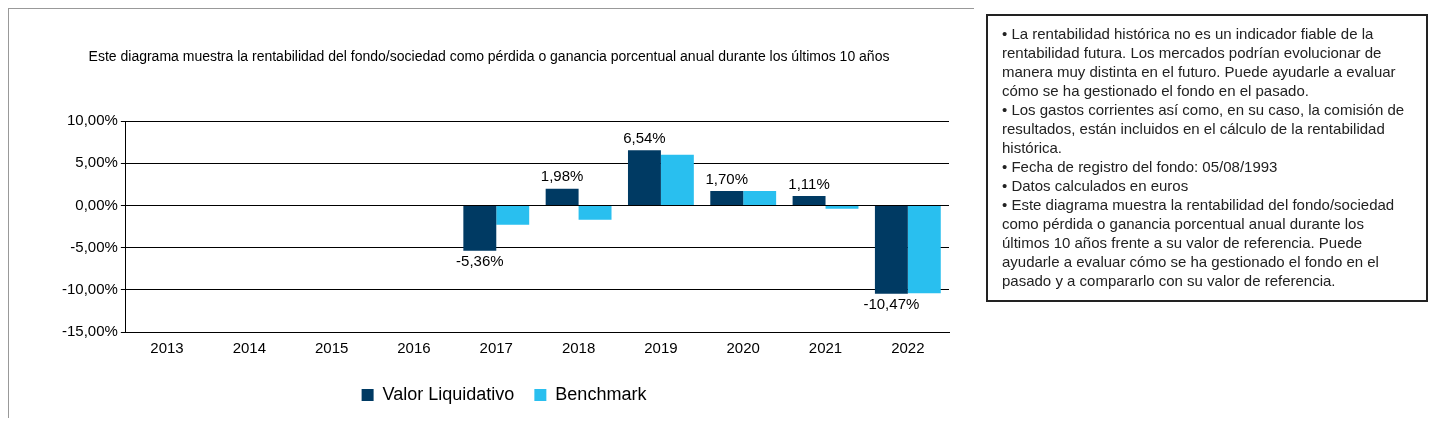 This screenshot has height=425, width=1430. What do you see at coordinates (891, 304) in the screenshot?
I see `data-label: -10,47%` at bounding box center [891, 304].